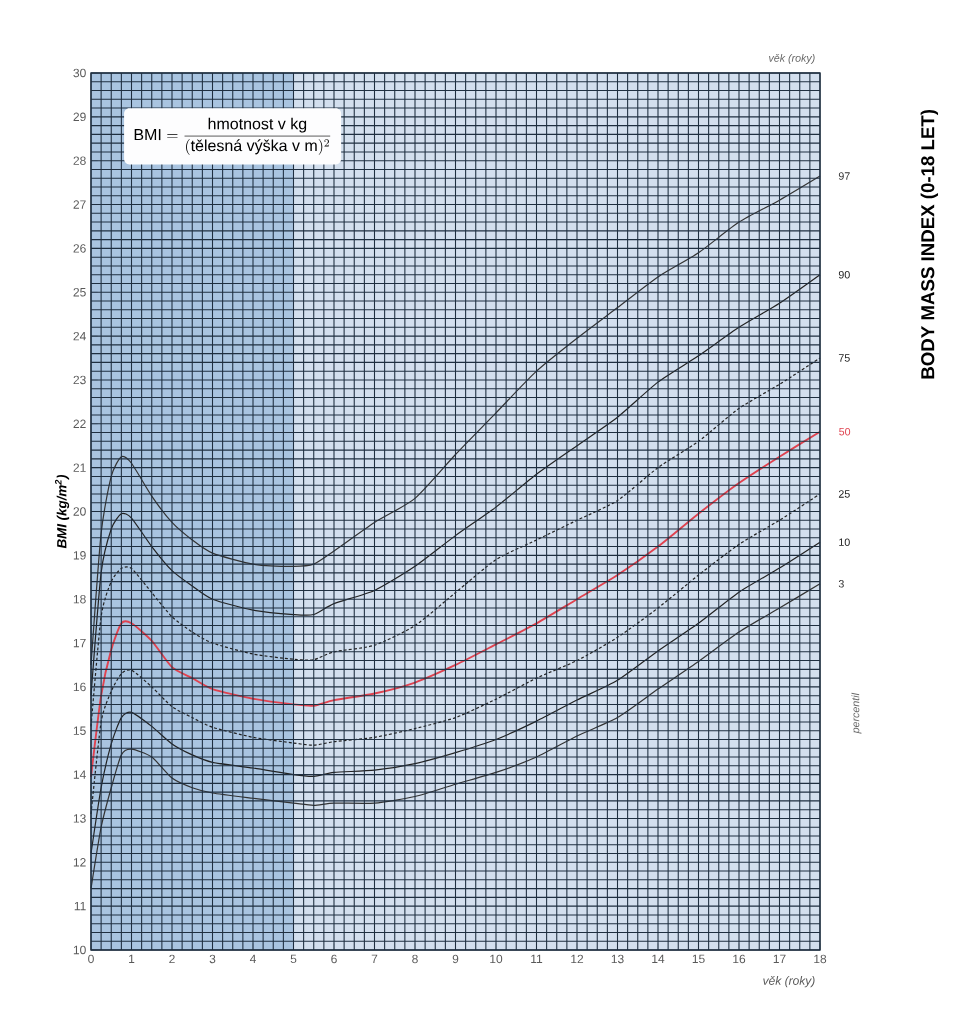 The width and height of the screenshot is (955, 1031). I want to click on y-tick-label: 26, so click(79, 248).